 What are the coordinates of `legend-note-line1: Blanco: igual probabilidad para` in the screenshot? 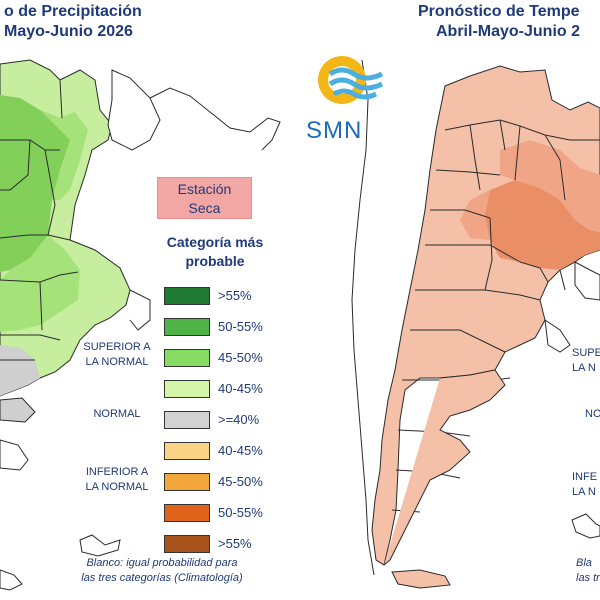 It's located at (162, 563).